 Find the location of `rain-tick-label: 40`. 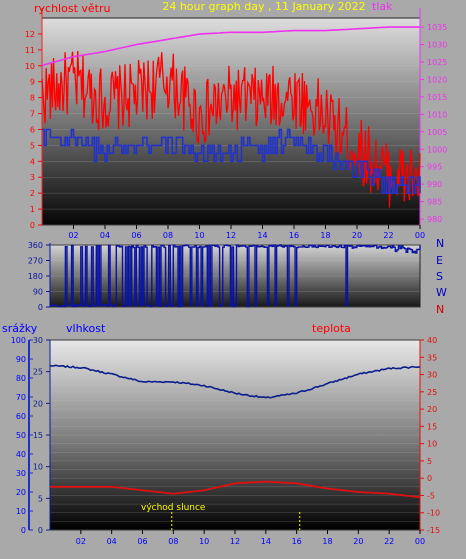

rain-tick-label: 40 is located at coordinates (21, 454).